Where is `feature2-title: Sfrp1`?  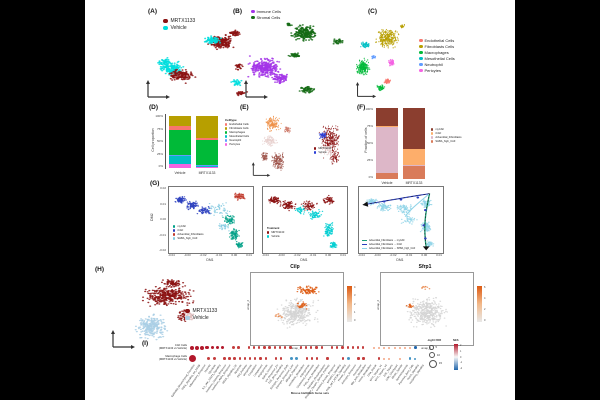 feature2-title: Sfrp1 is located at coordinates (425, 267).